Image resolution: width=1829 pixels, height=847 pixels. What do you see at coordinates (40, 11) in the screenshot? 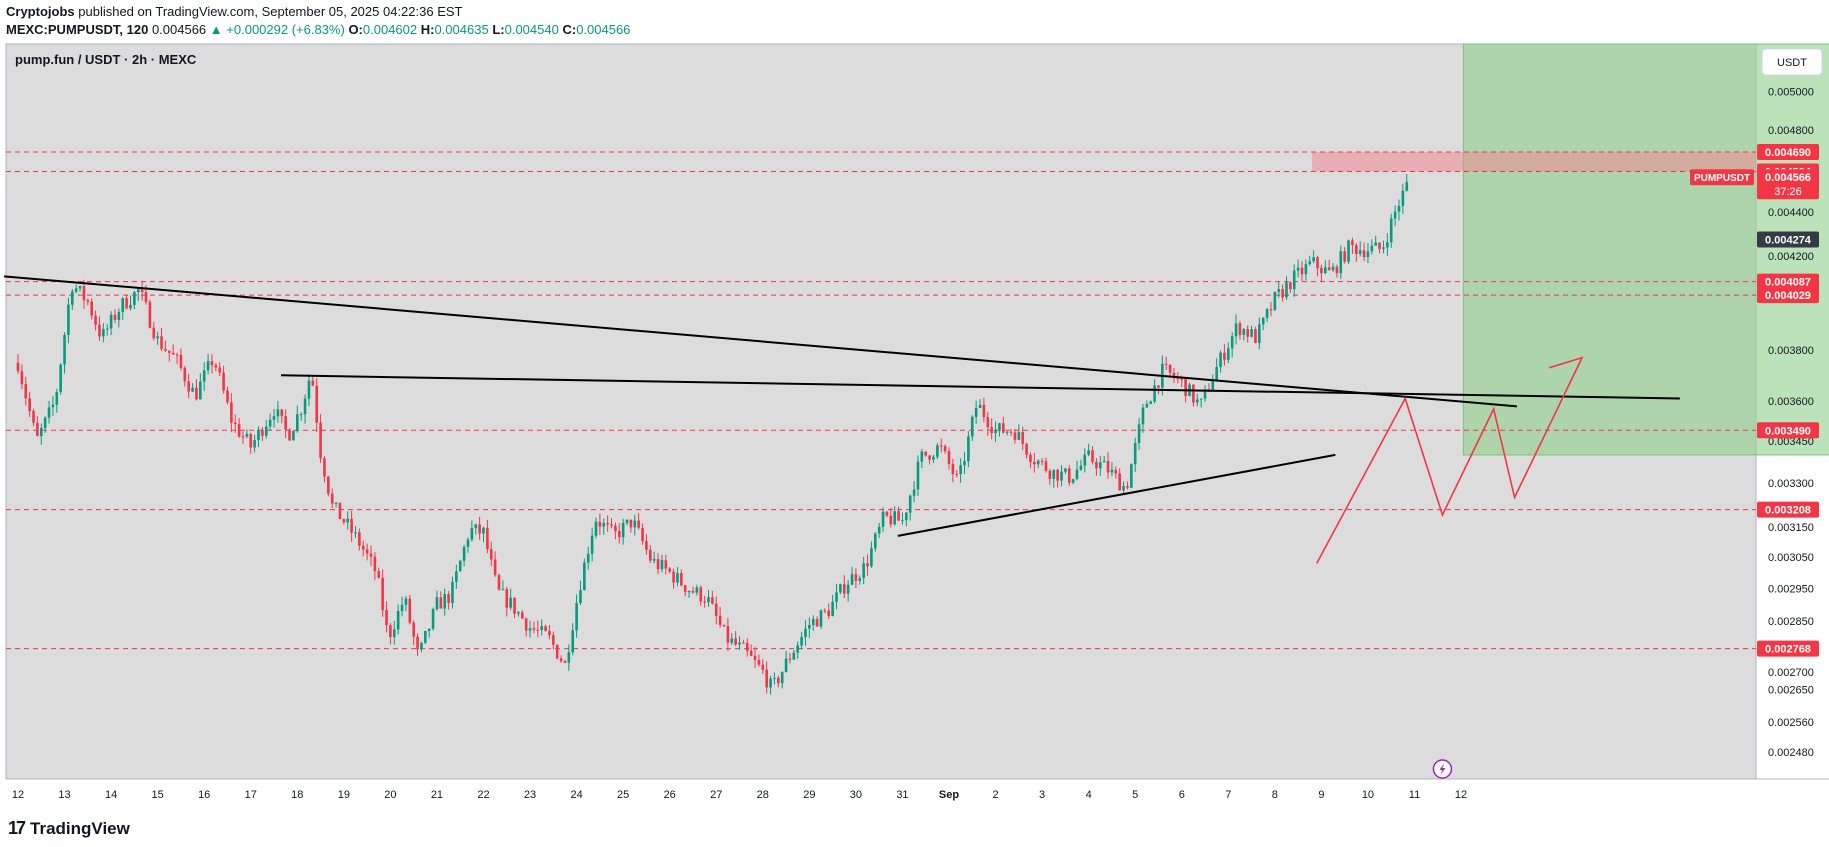
I see `author-name: Cryptojobs` at bounding box center [40, 11].